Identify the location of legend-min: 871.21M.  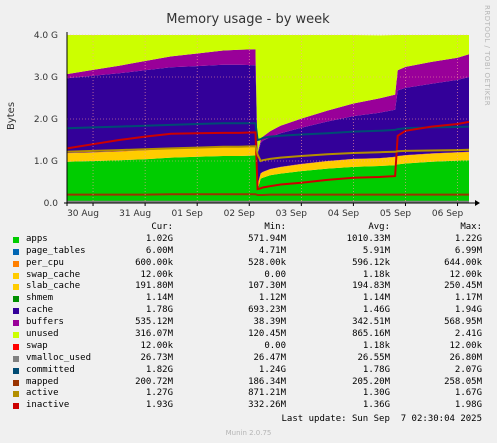
(267, 393).